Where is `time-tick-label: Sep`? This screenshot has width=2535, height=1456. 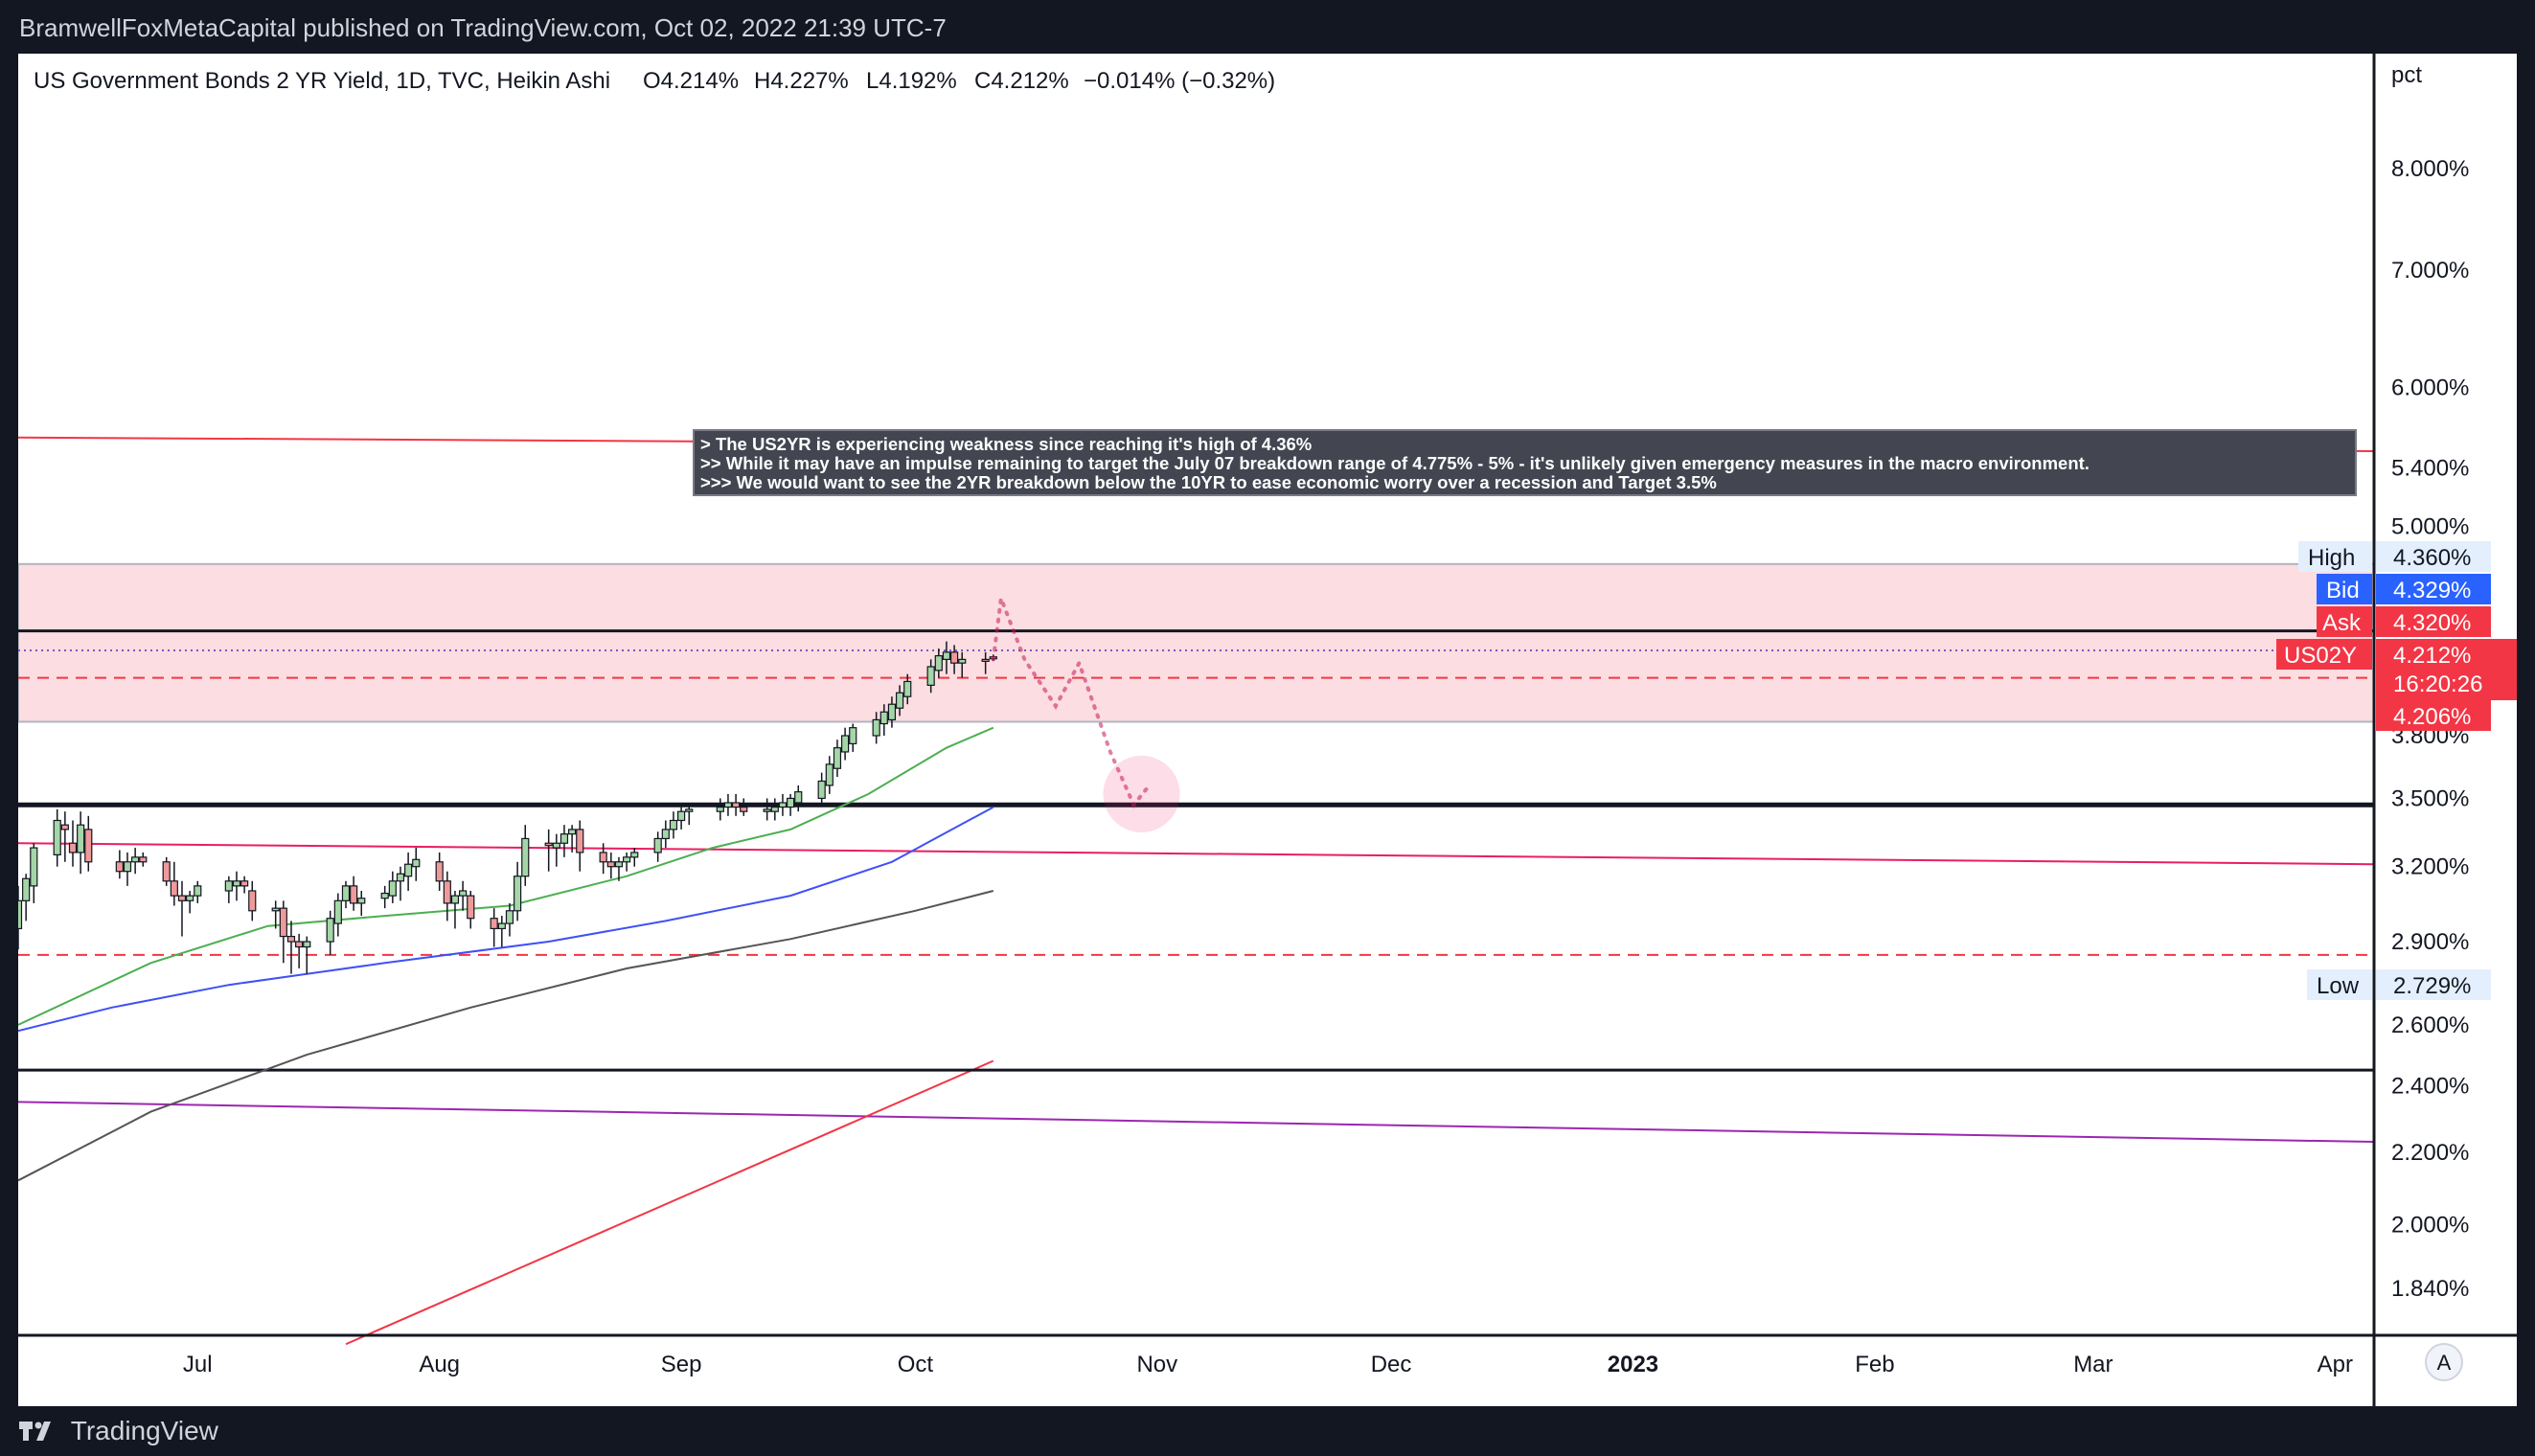
time-tick-label: Sep is located at coordinates (681, 1364).